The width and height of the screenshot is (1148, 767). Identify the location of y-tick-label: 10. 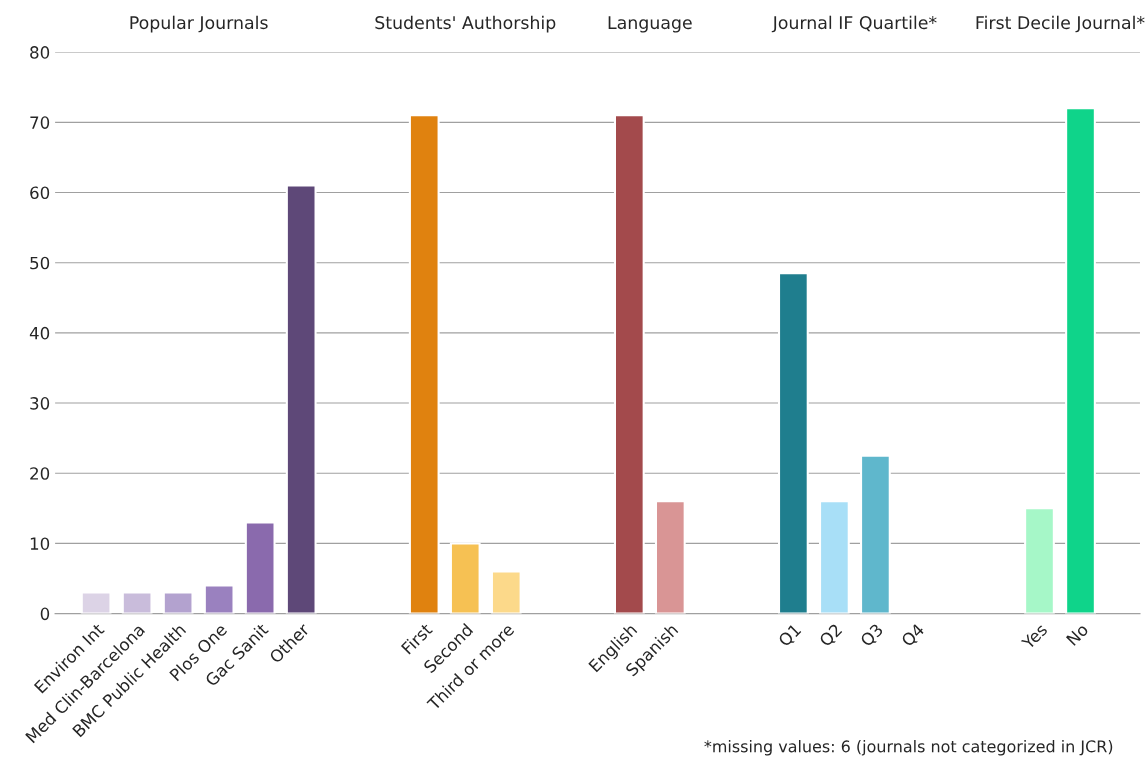
(40, 543).